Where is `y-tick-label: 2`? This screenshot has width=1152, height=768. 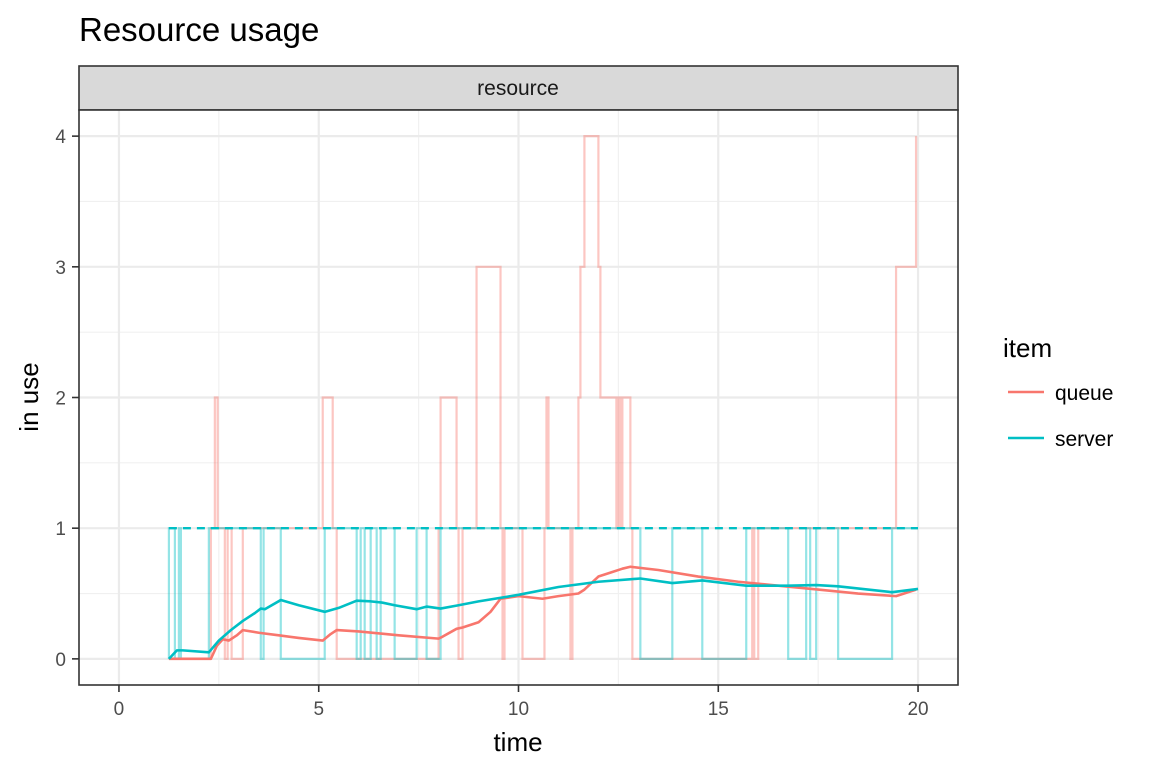 y-tick-label: 2 is located at coordinates (60, 399).